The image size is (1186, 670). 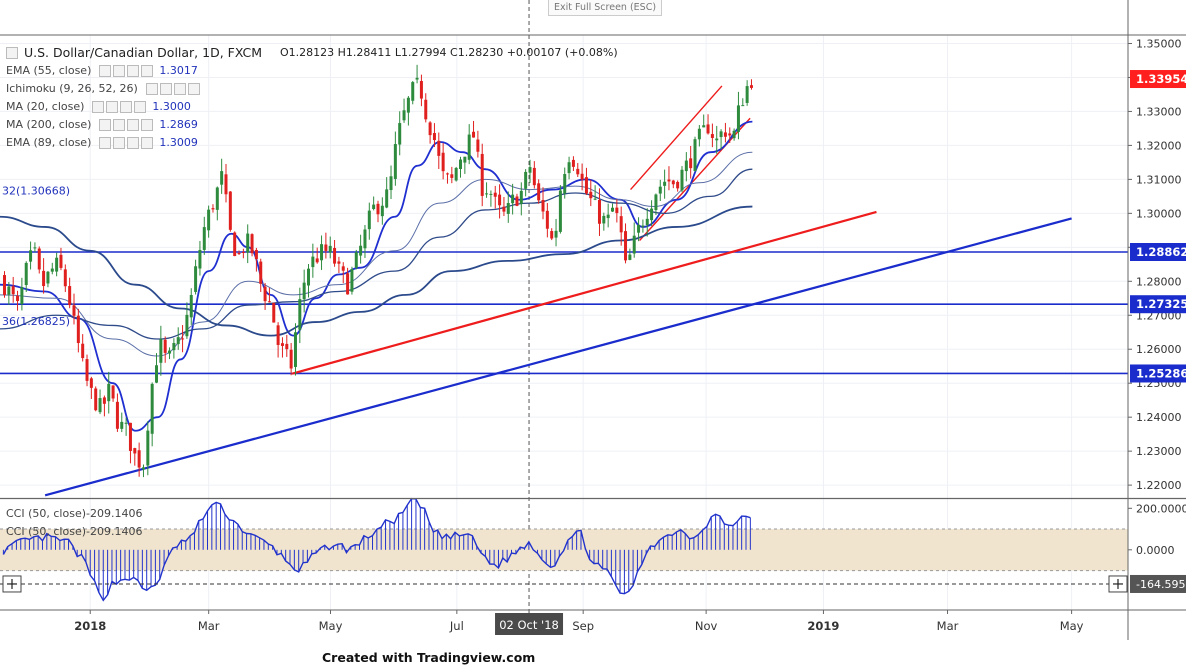 What do you see at coordinates (143, 52) in the screenshot?
I see `symbol-title: U.S. Dollar/Canadian Dollar, 1D, FXCM` at bounding box center [143, 52].